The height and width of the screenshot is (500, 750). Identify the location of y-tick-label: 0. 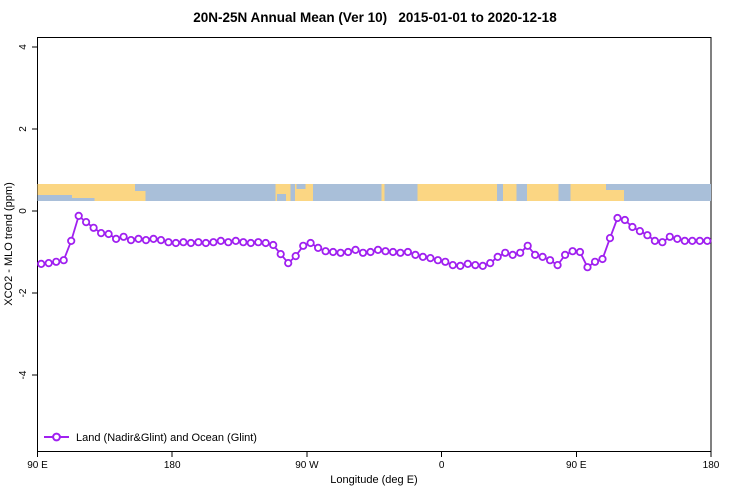
(23, 211).